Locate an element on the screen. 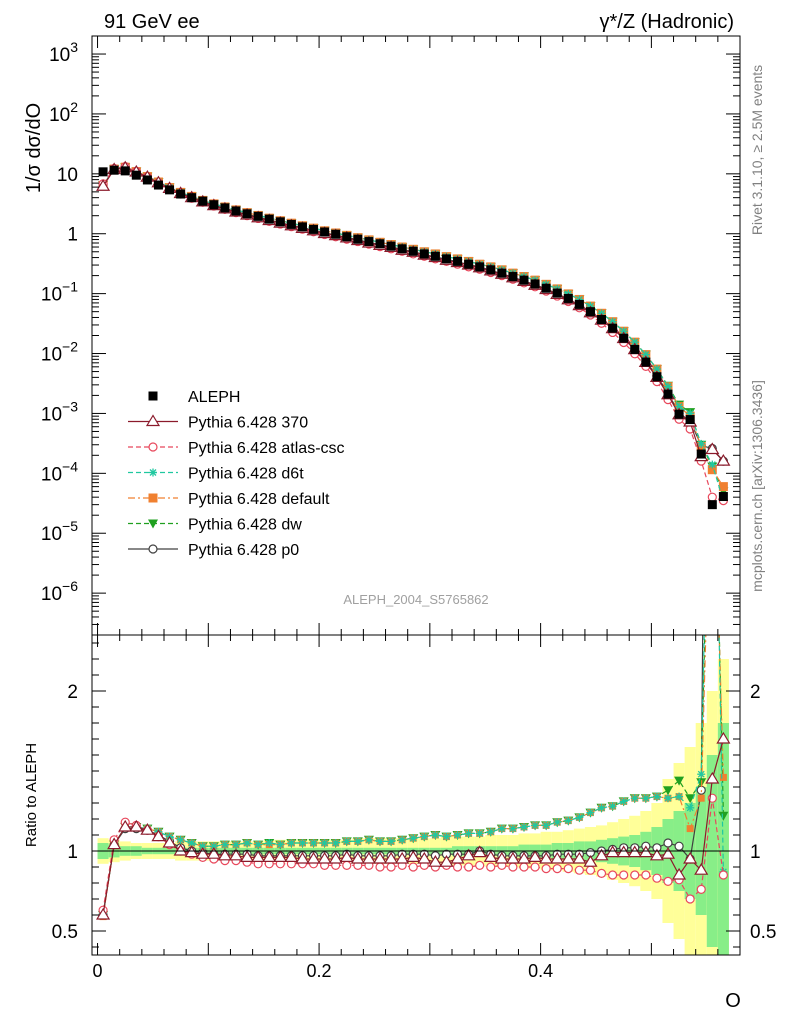 The width and height of the screenshot is (786, 1024). y-tick-label: 10⁻³ is located at coordinates (59, 411).